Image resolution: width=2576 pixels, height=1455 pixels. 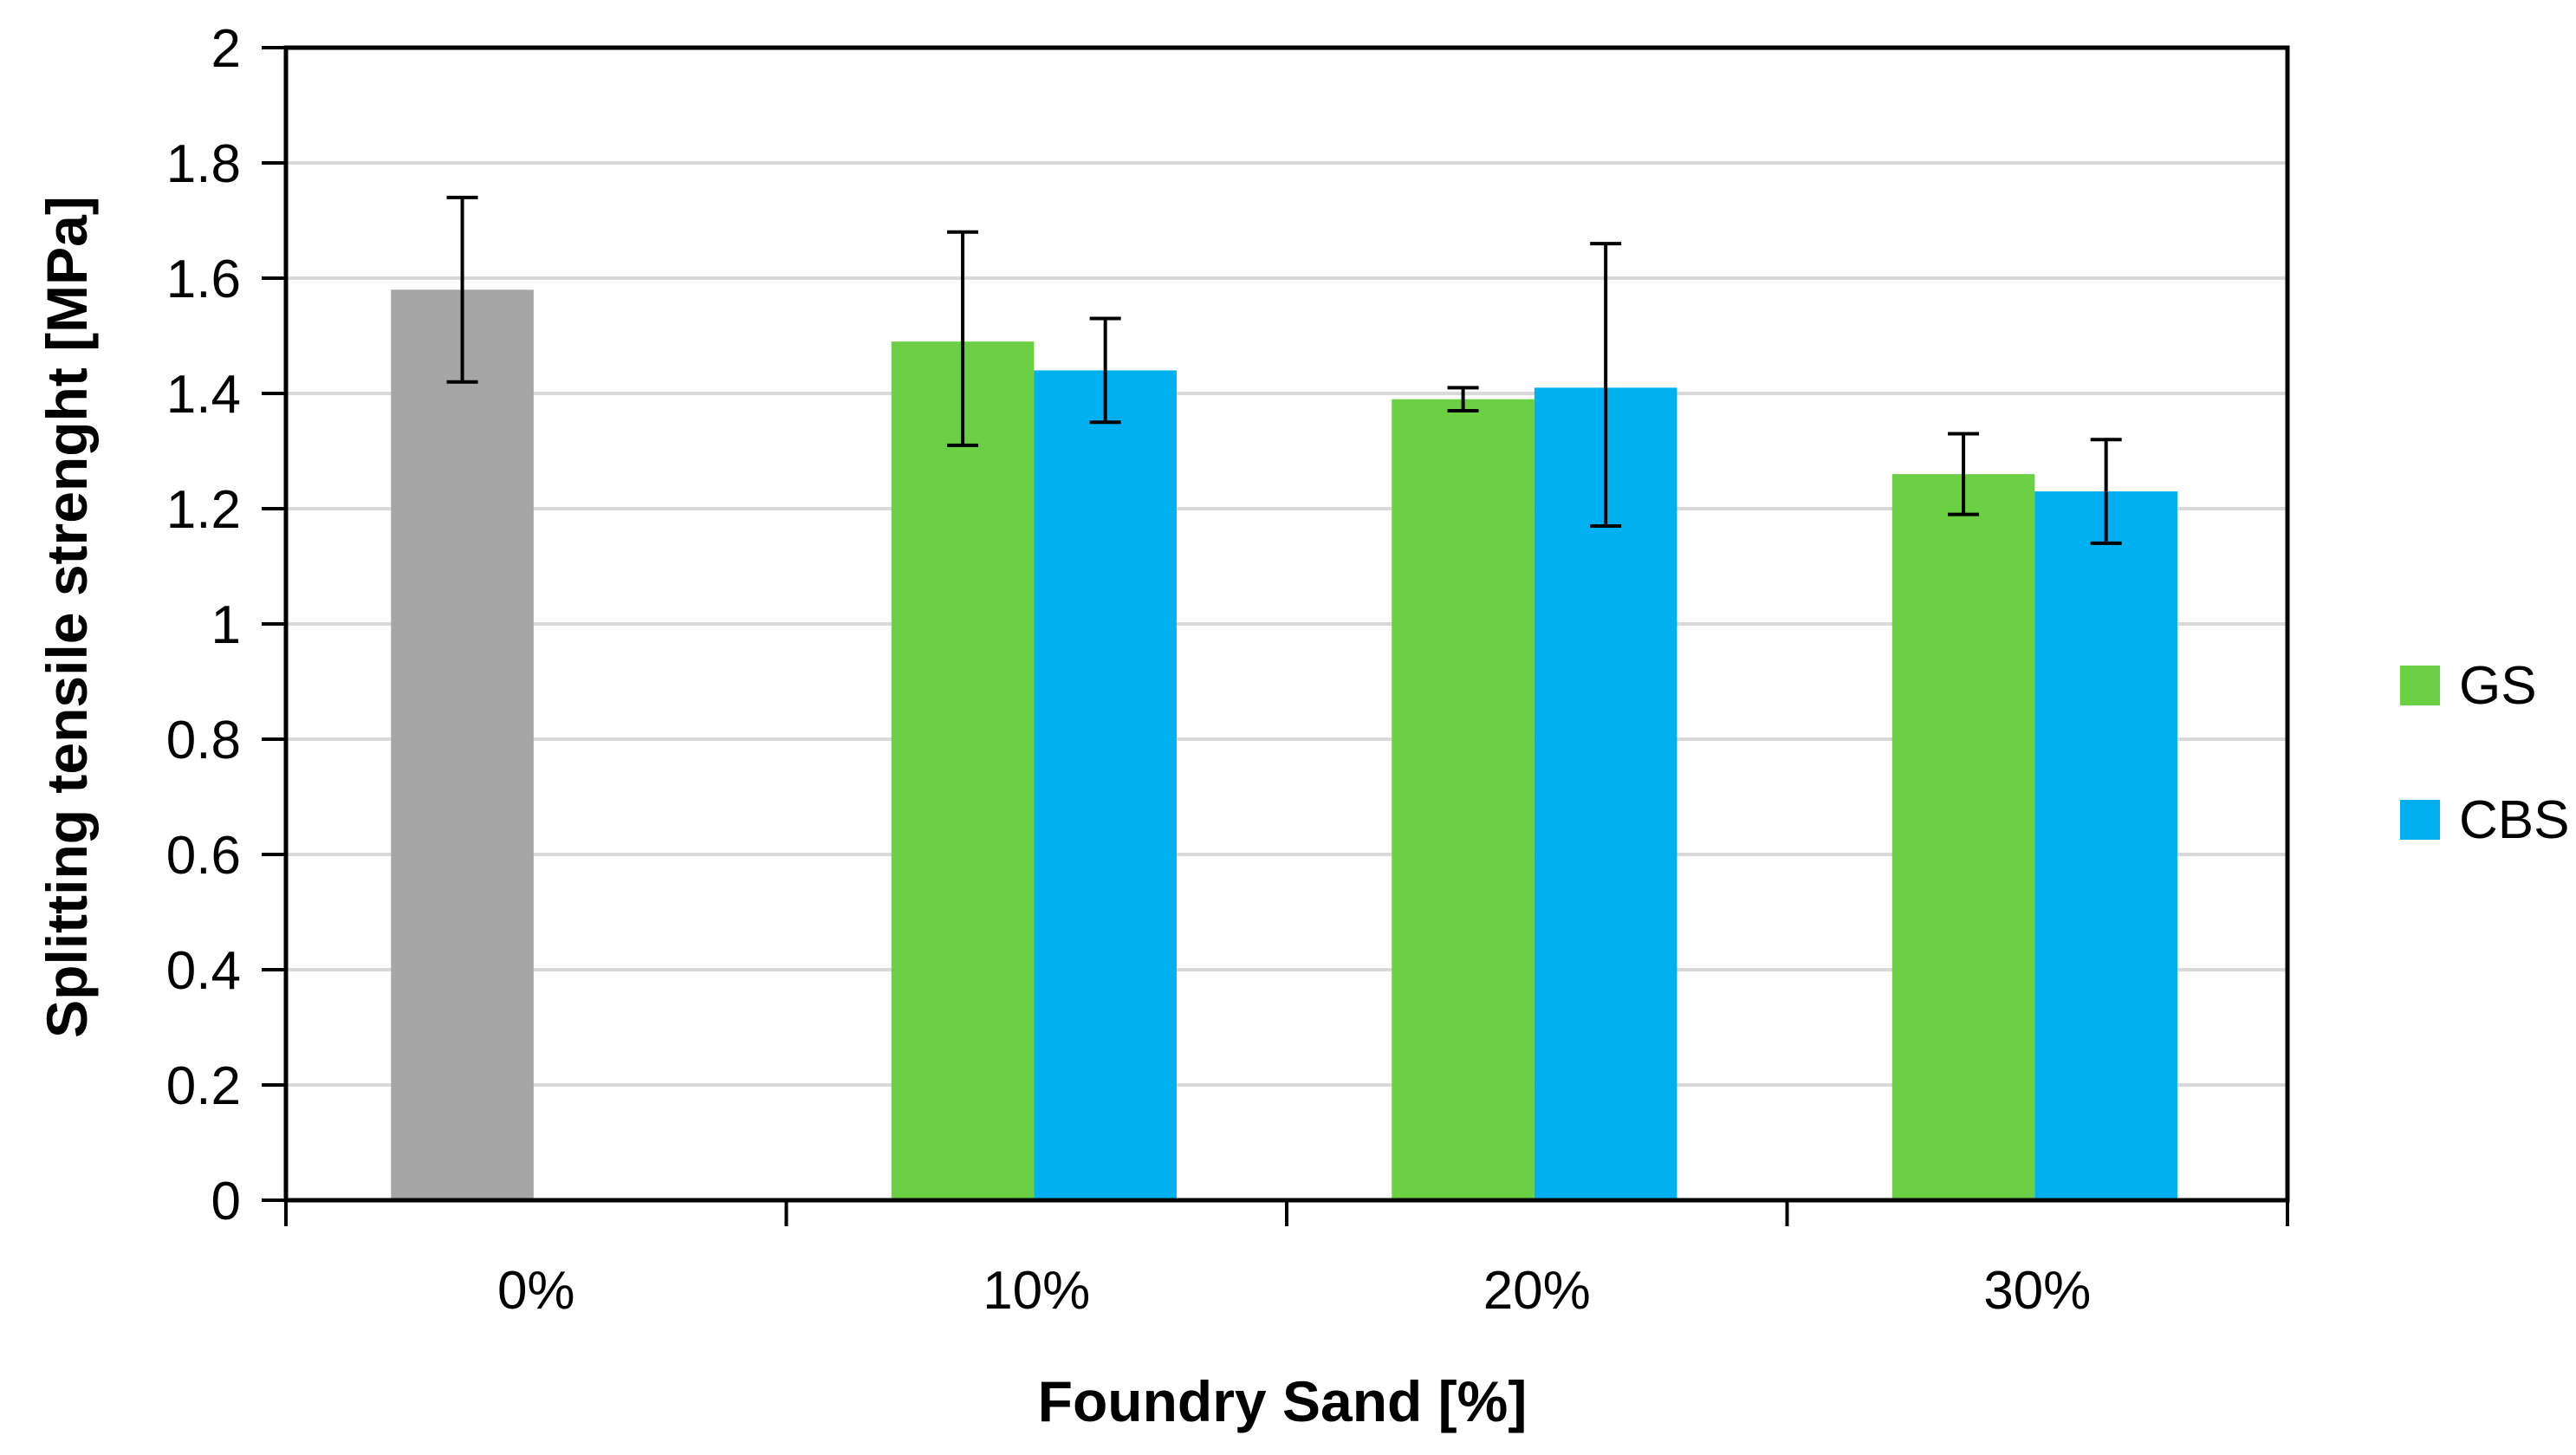 What do you see at coordinates (226, 49) in the screenshot?
I see `y-tick-label: 2` at bounding box center [226, 49].